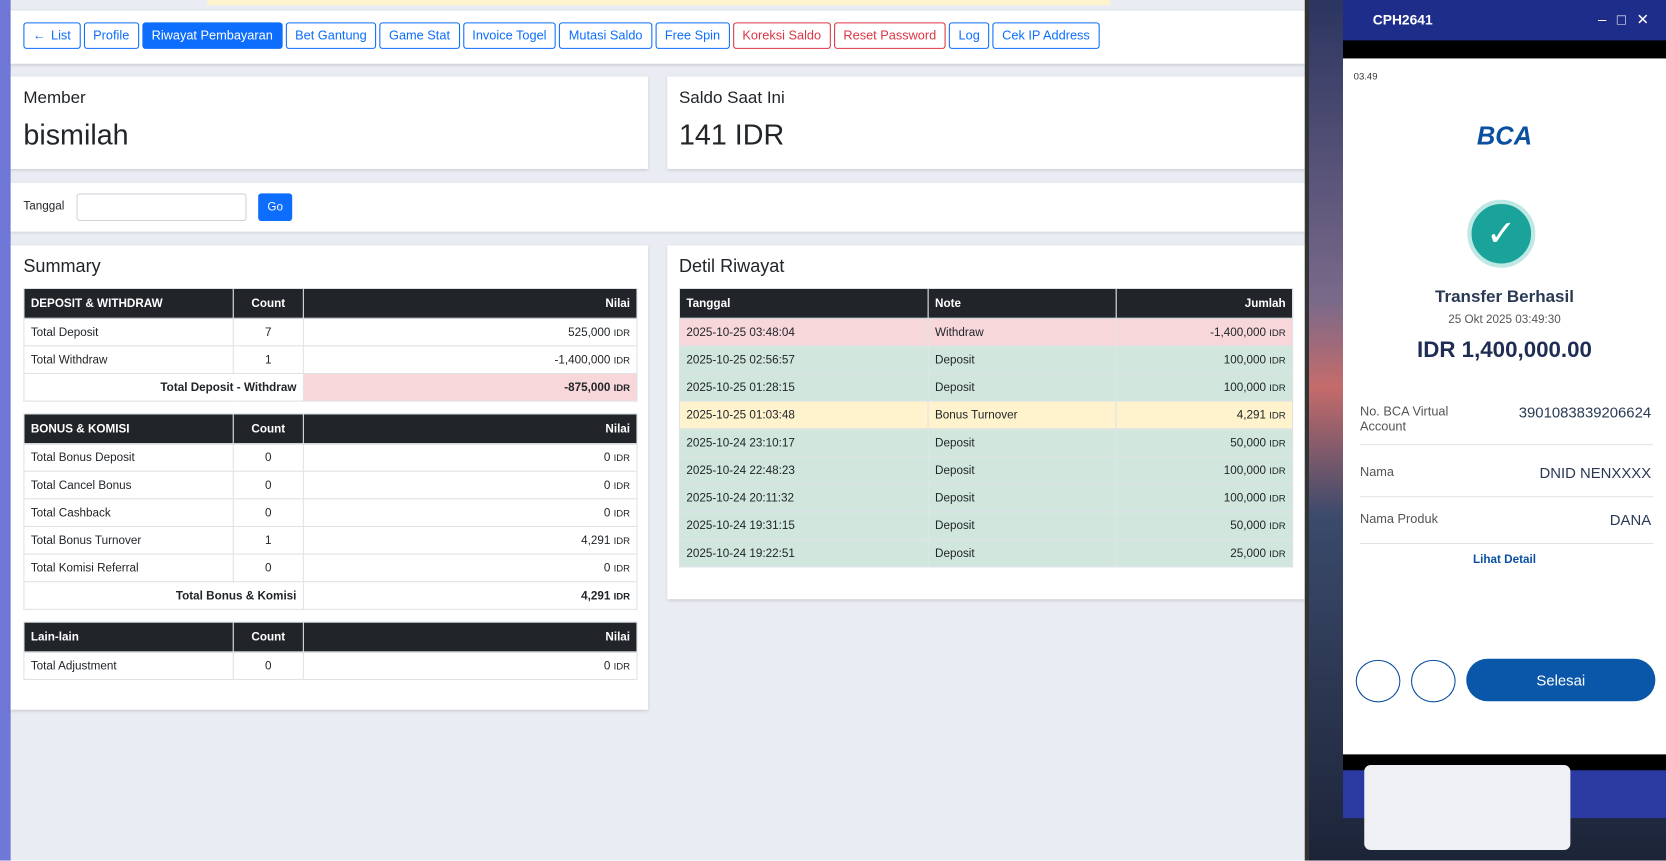 This screenshot has height=861, width=1666. I want to click on nav-label: Bet Gantung, so click(331, 35).